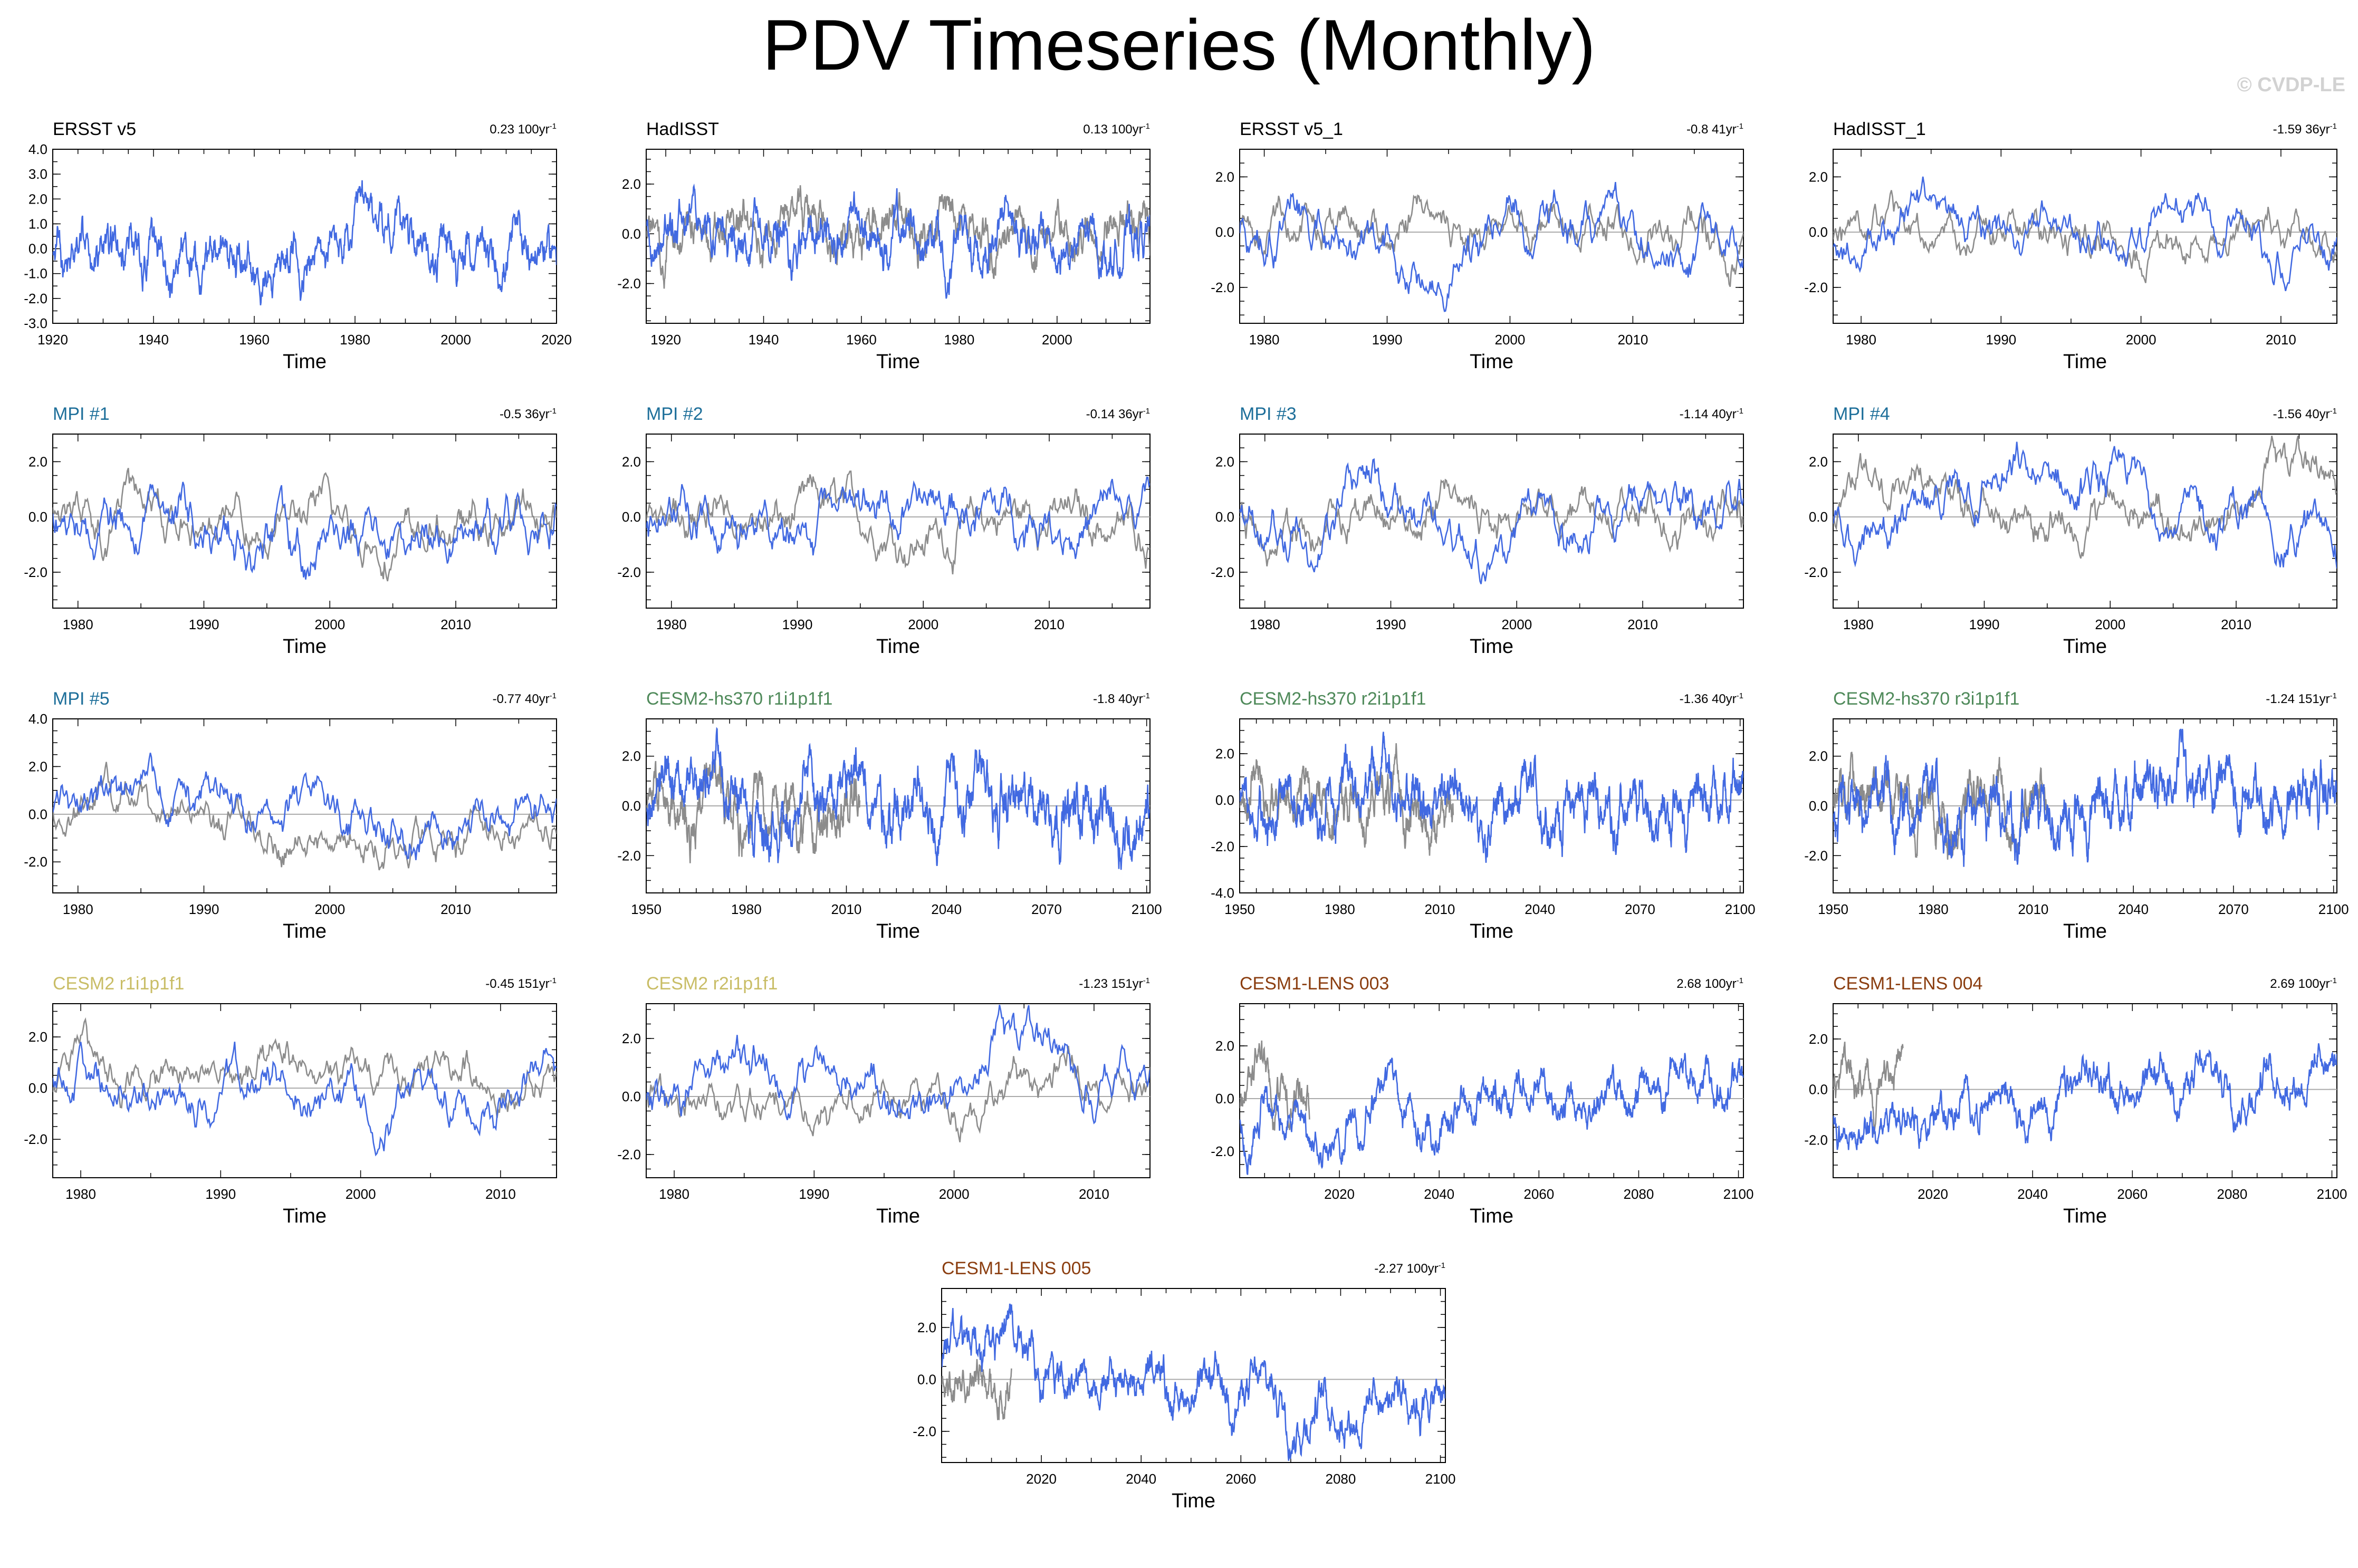 Image resolution: width=2358 pixels, height=1568 pixels. I want to click on y-tick-label: -3.0, so click(35, 323).